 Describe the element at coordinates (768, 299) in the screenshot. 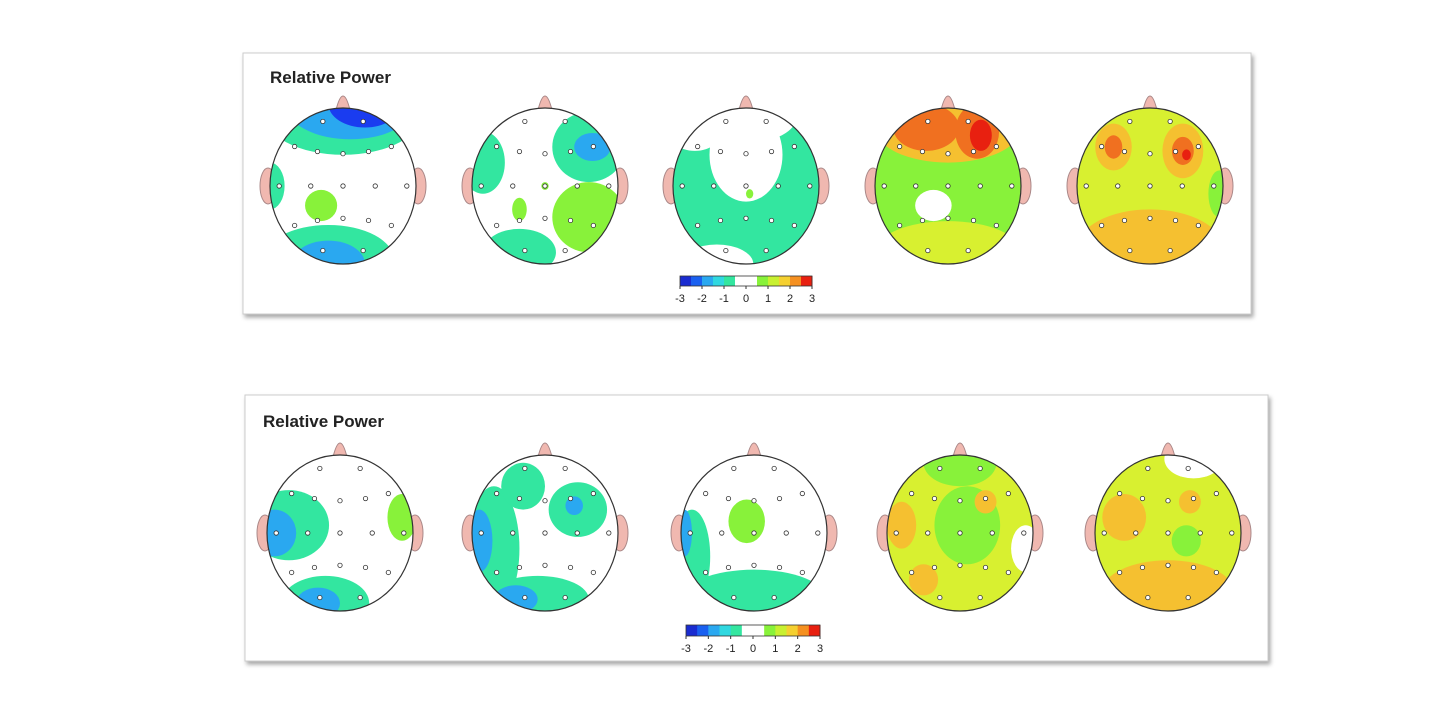

I see `colorbar-tick-label: 1` at that location.